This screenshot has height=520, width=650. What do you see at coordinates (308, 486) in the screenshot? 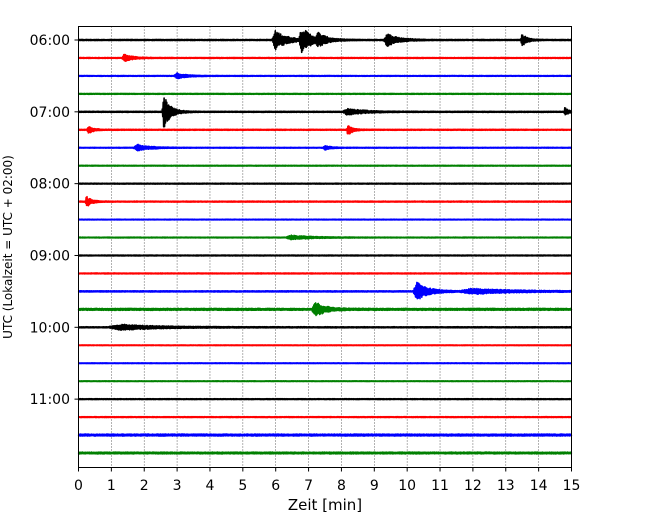
I see `x-tick-label: 7` at bounding box center [308, 486].